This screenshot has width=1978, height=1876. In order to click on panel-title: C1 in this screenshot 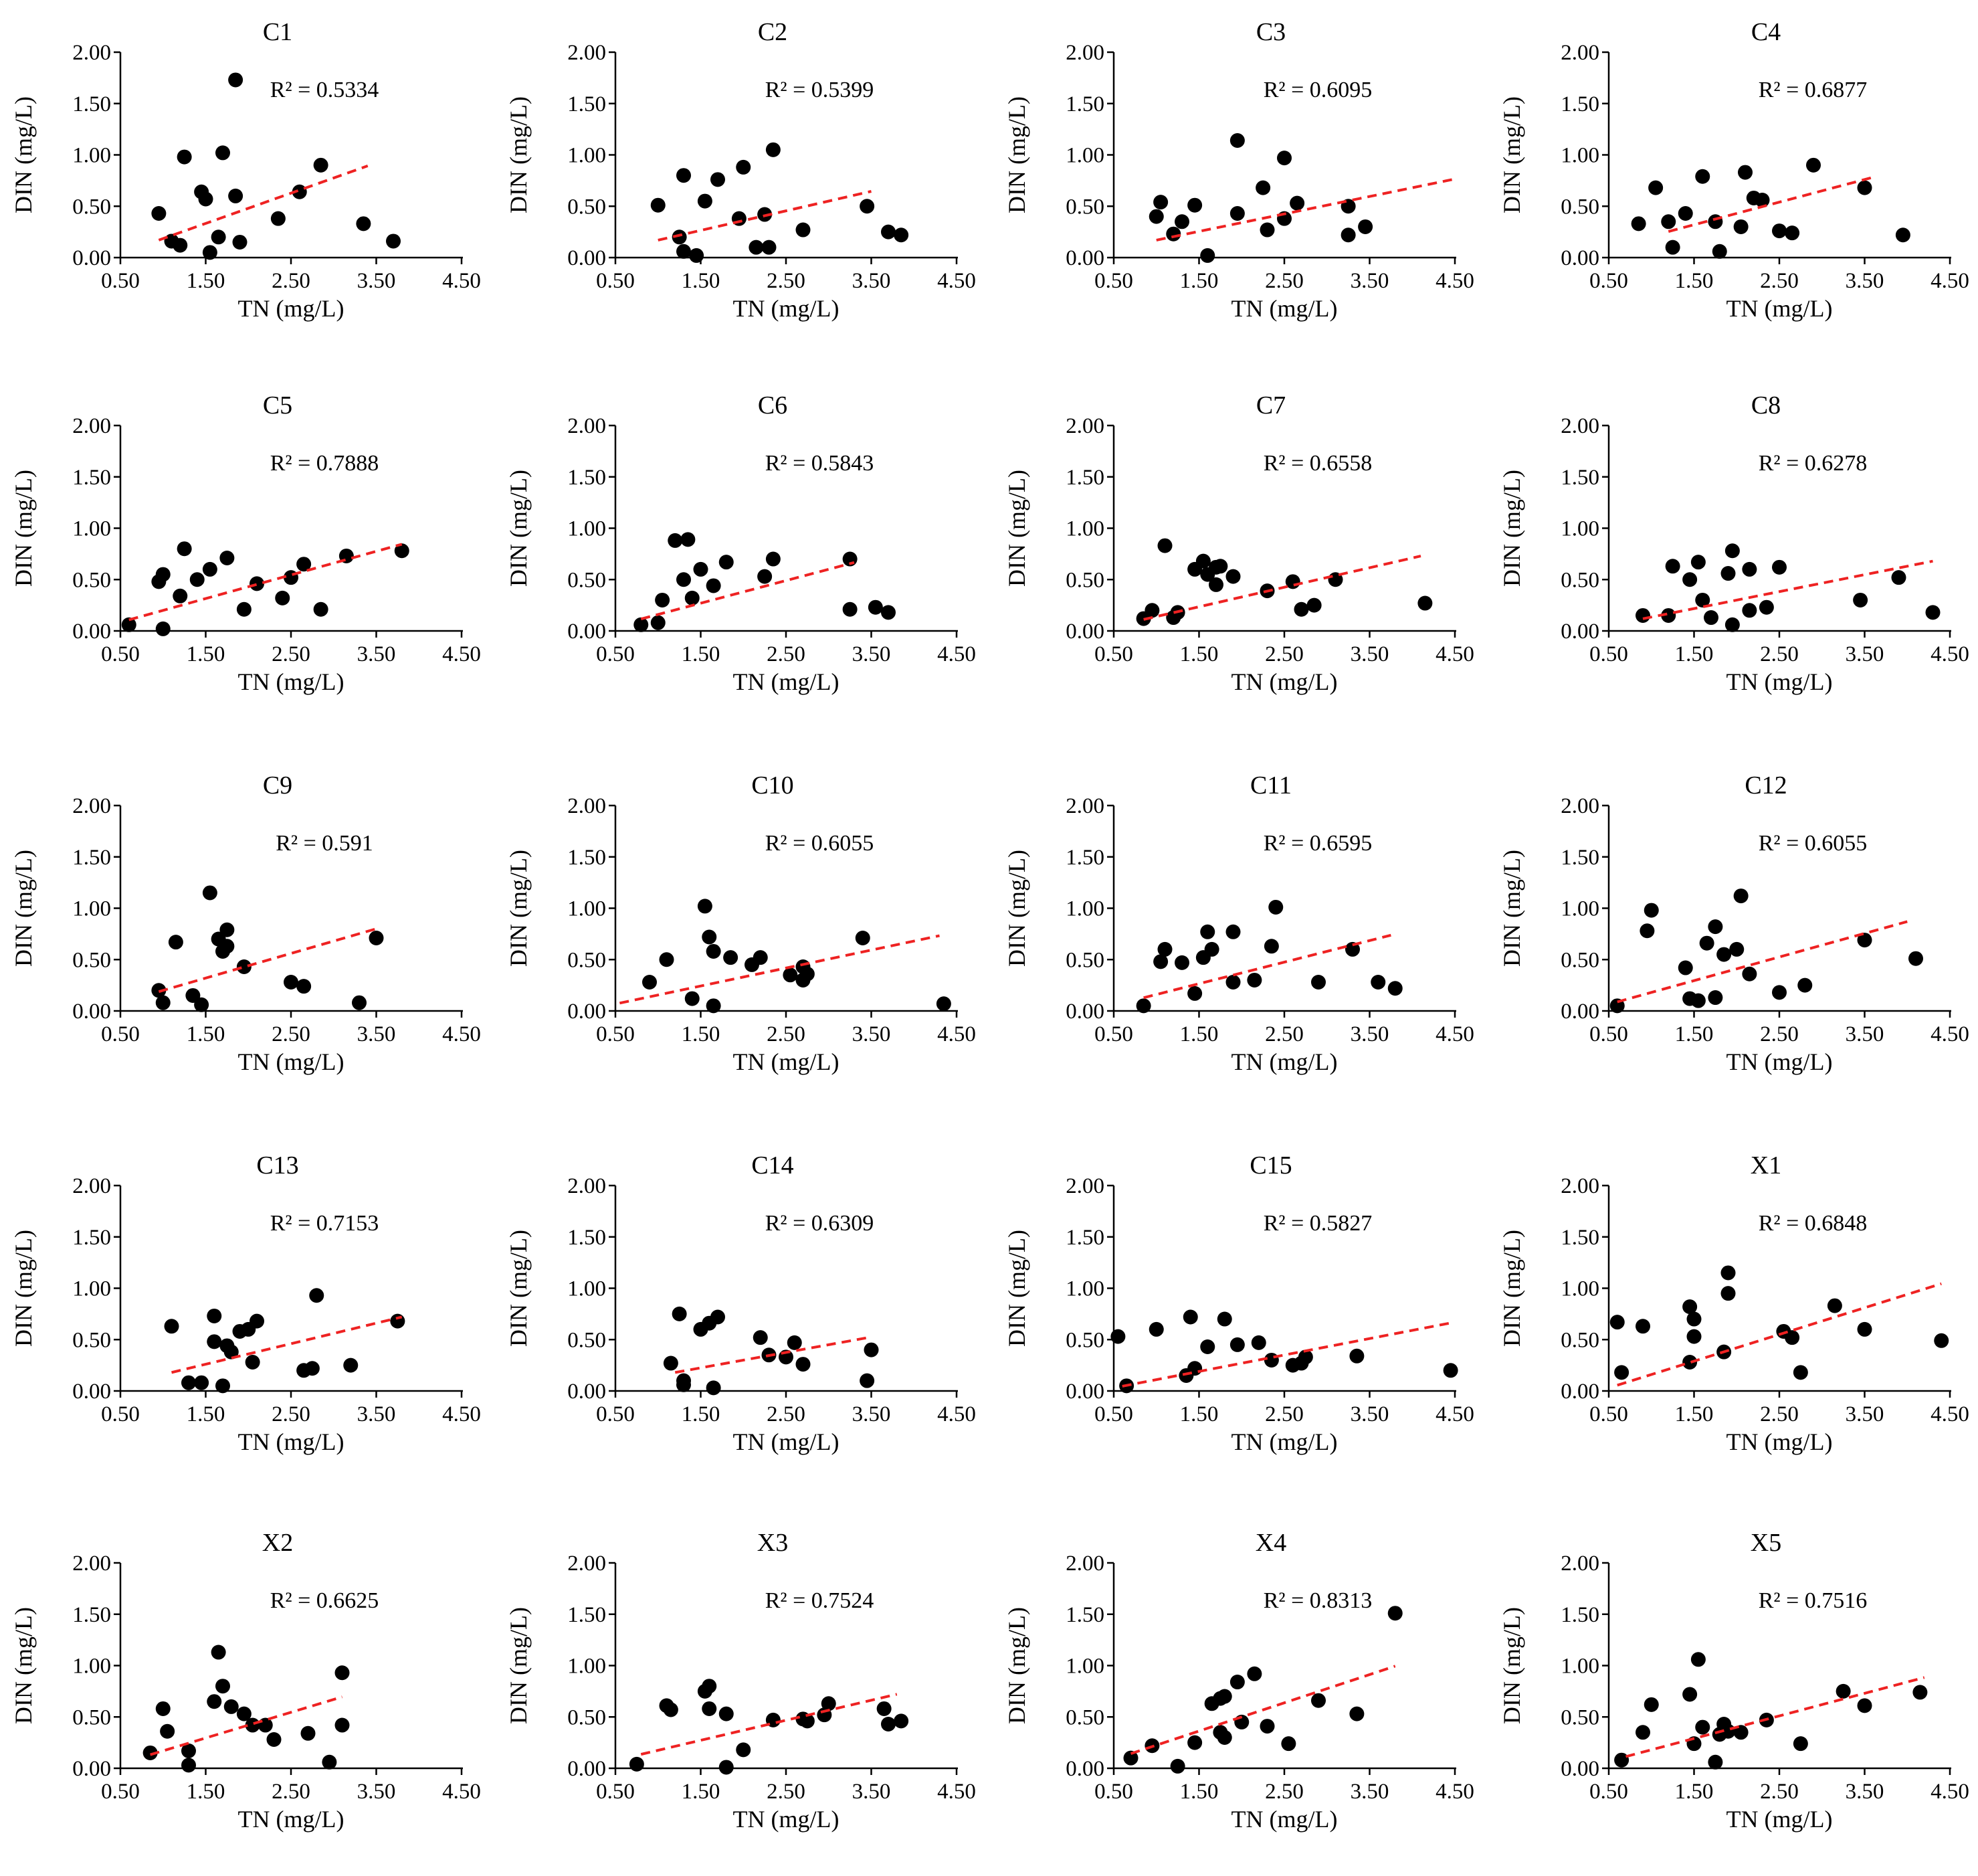, I will do `click(277, 32)`.